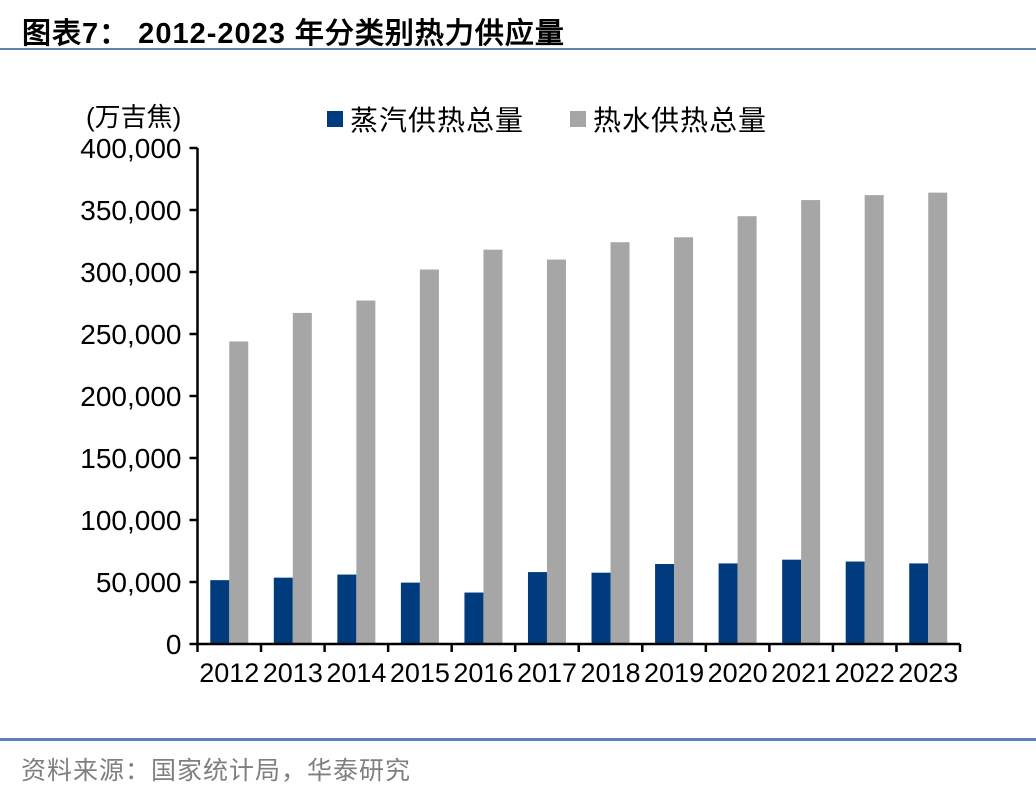  I want to click on x-tick-label: 2019, so click(674, 673).